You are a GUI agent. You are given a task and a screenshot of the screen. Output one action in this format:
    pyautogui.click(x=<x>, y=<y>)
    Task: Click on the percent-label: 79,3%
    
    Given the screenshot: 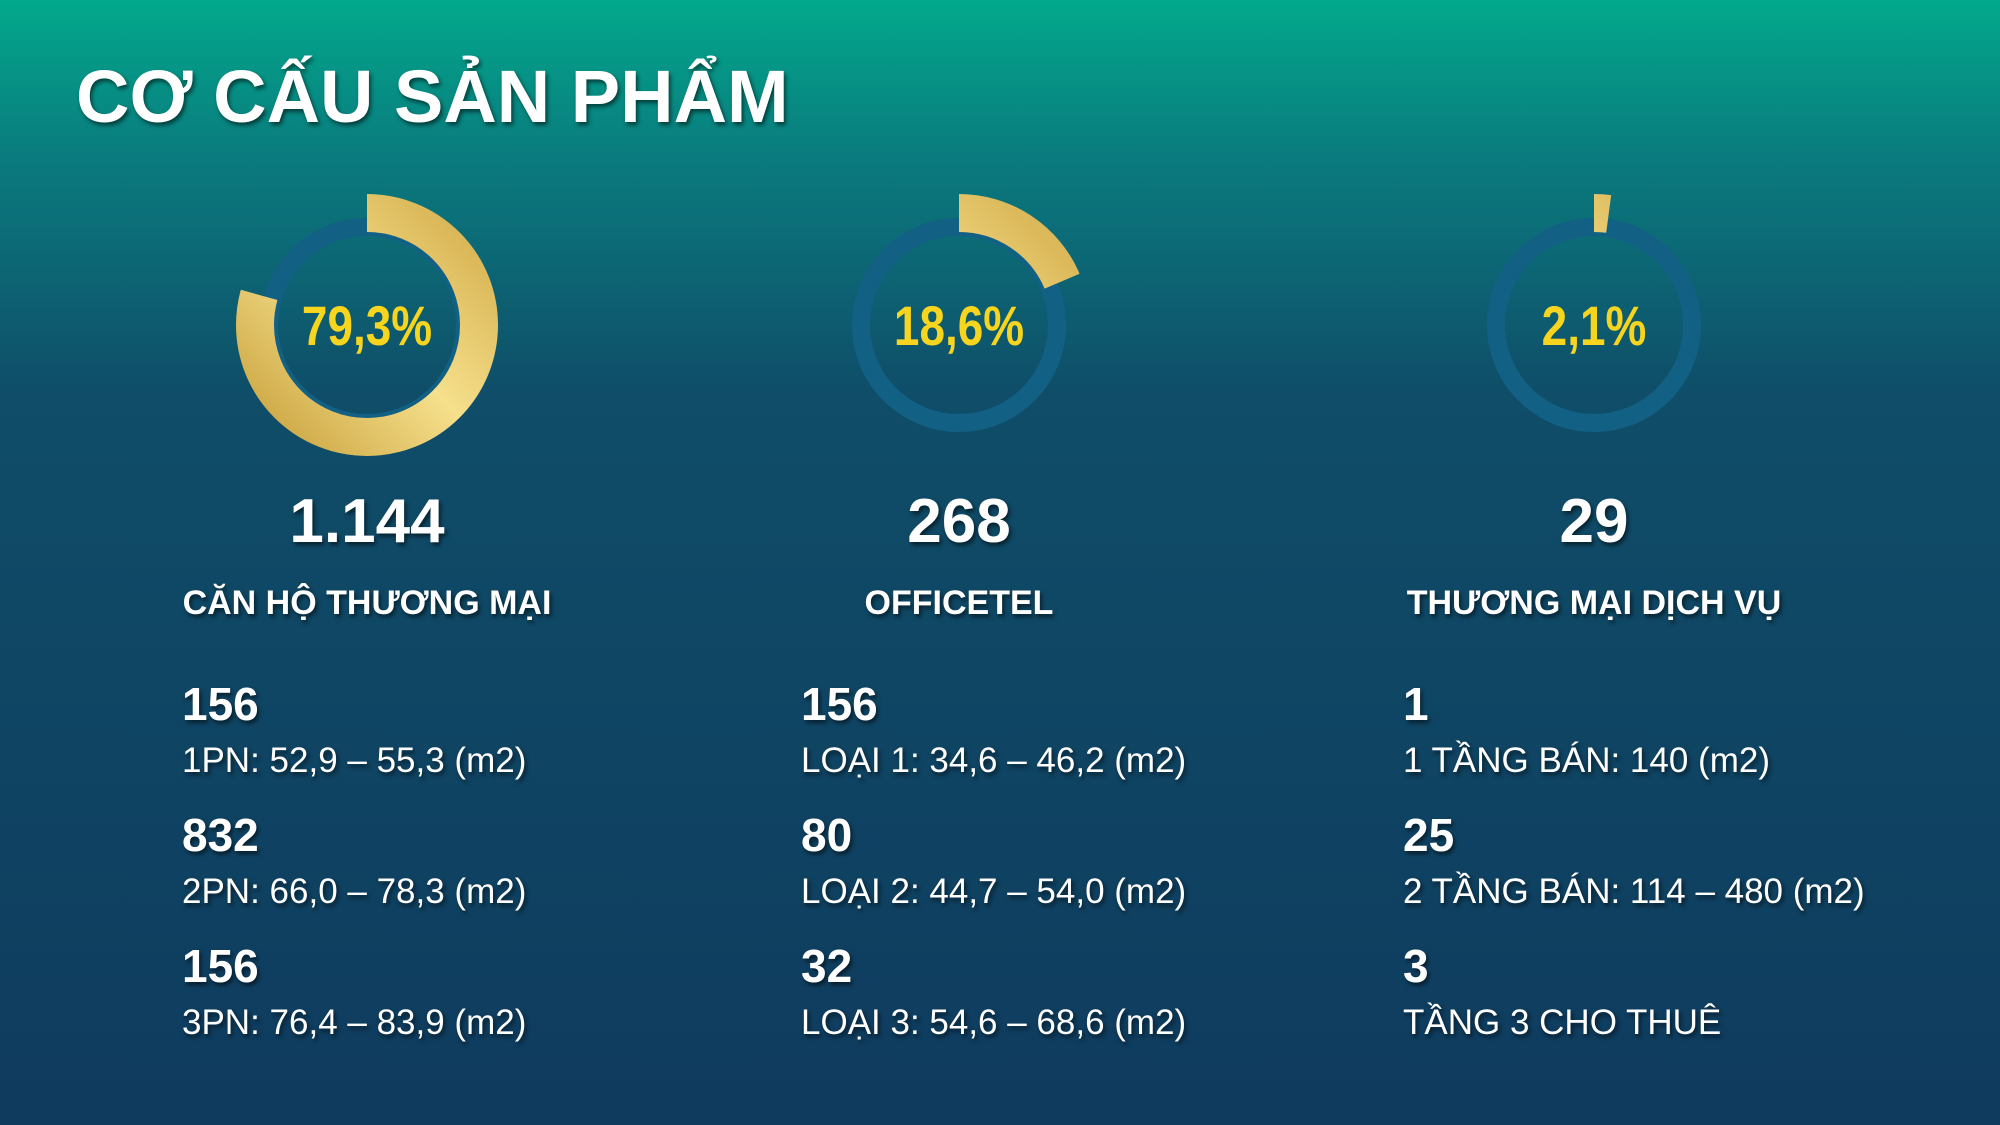 What is the action you would take?
    pyautogui.click(x=367, y=326)
    